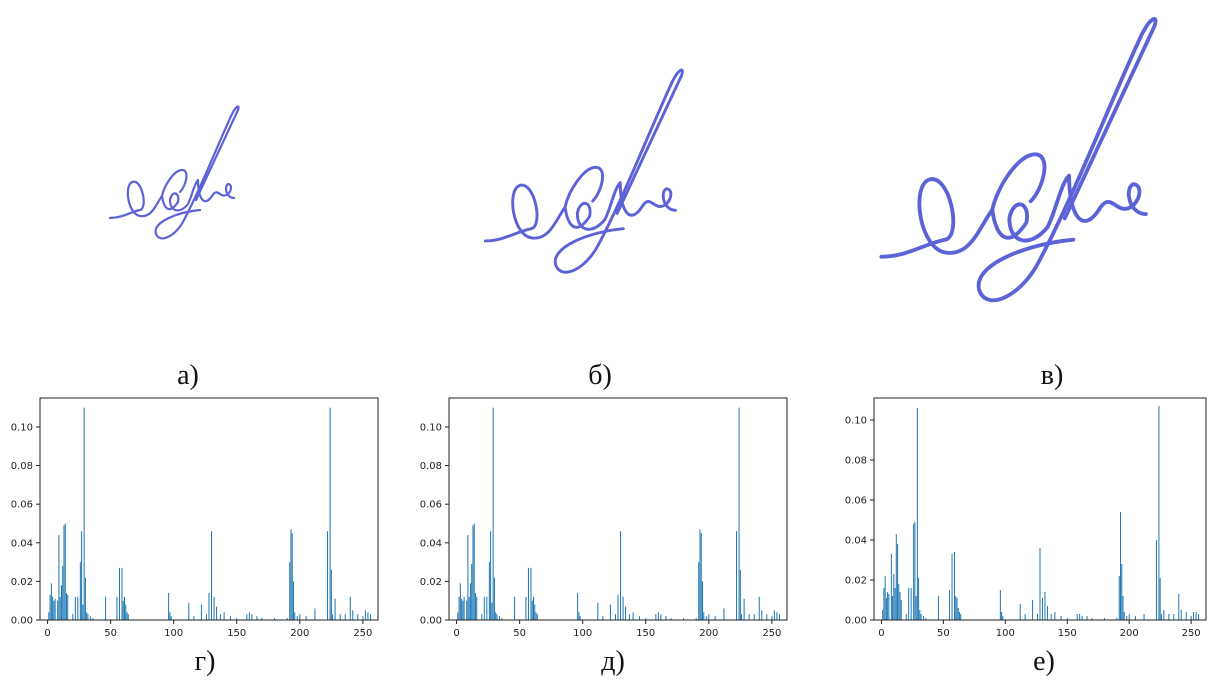 The height and width of the screenshot is (684, 1213). What do you see at coordinates (1020, 165) in the screenshot?
I see `signature-large` at bounding box center [1020, 165].